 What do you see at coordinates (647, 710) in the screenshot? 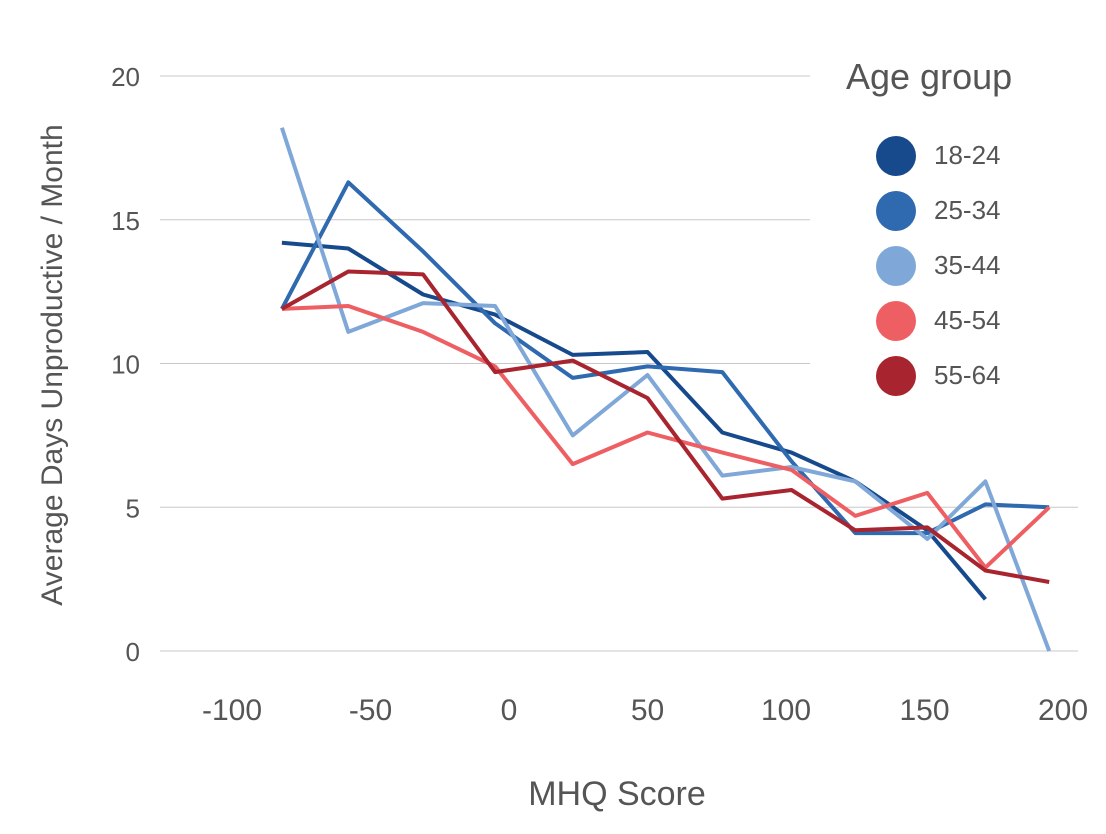
I see `x-tick-label: 50` at bounding box center [647, 710].